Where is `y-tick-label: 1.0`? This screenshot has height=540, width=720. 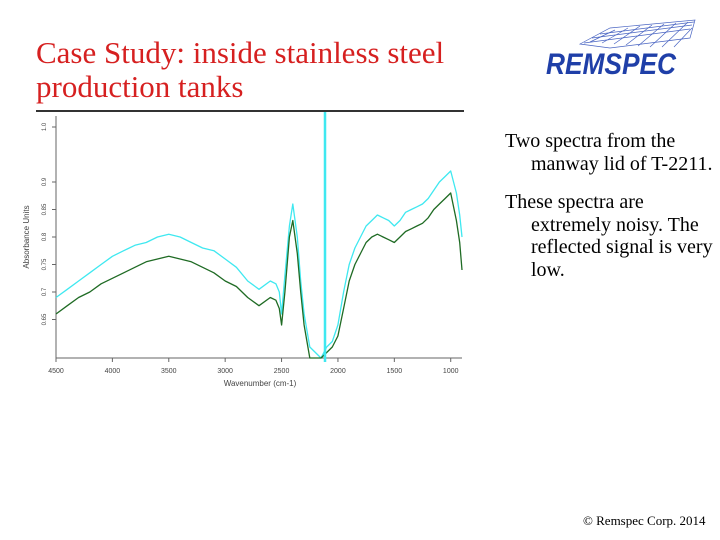
y-tick-label: 1.0 is located at coordinates (45, 126).